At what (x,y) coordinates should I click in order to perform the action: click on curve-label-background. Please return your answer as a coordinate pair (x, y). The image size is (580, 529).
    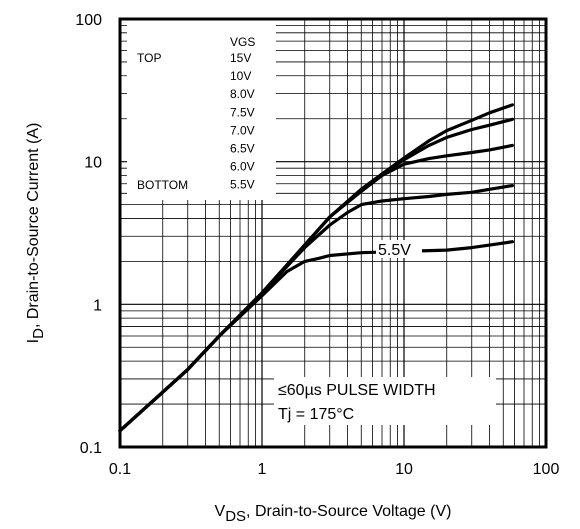
    Looking at the image, I should click on (399, 249).